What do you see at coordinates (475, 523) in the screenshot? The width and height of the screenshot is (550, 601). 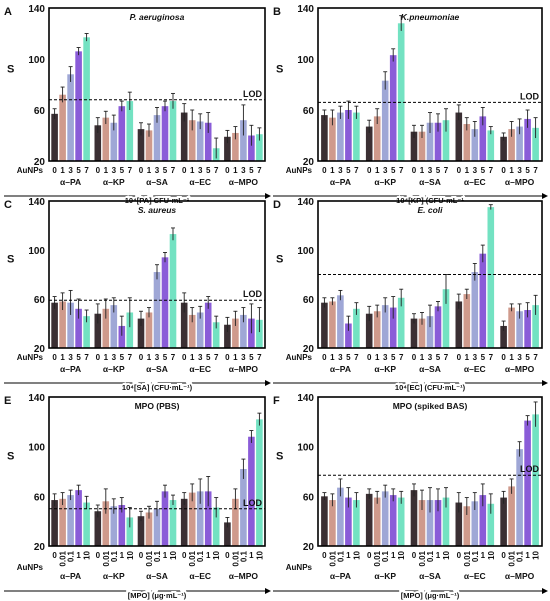 I see `bar-f-g3-b2` at bounding box center [475, 523].